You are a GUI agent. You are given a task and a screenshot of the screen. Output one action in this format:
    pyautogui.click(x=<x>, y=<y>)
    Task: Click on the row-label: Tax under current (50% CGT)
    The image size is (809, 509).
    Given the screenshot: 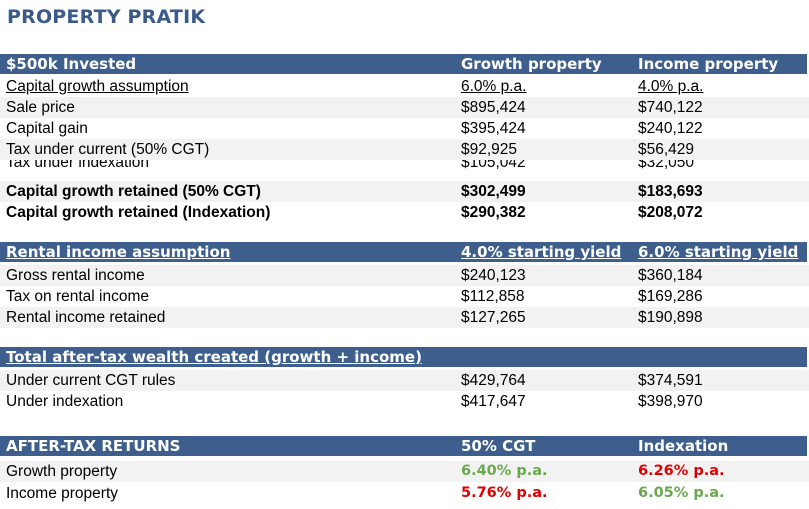 What is the action you would take?
    pyautogui.click(x=108, y=149)
    